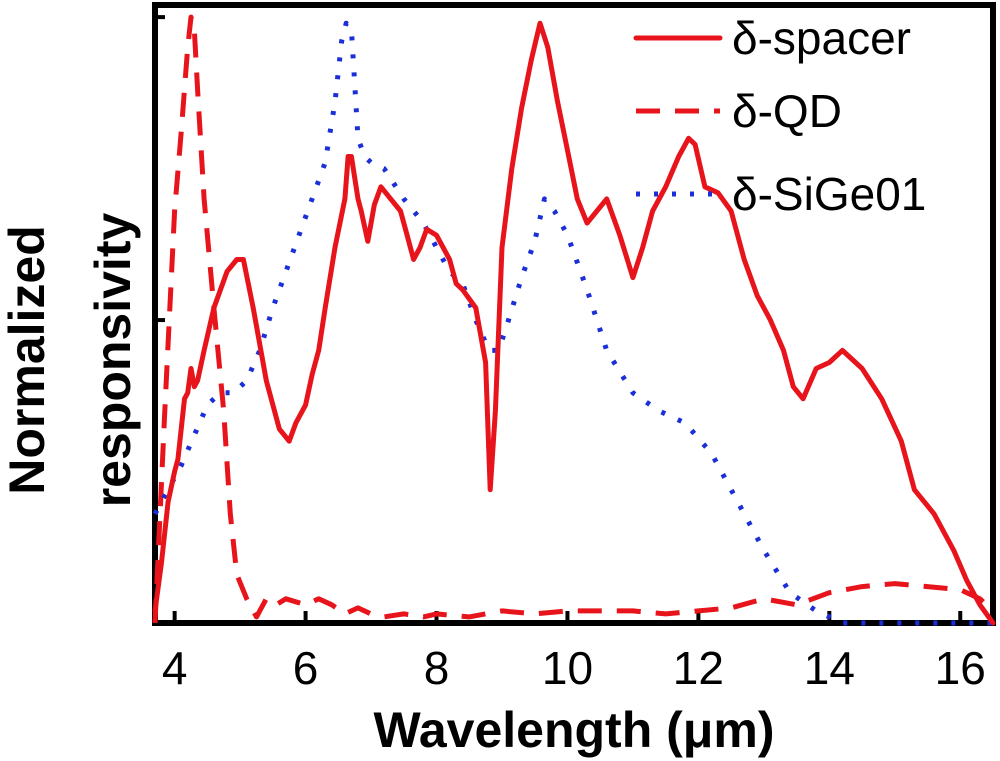 This screenshot has height=761, width=1000. Describe the element at coordinates (829, 194) in the screenshot. I see `legend-label-delta-sige01: δ-SiGe01` at that location.